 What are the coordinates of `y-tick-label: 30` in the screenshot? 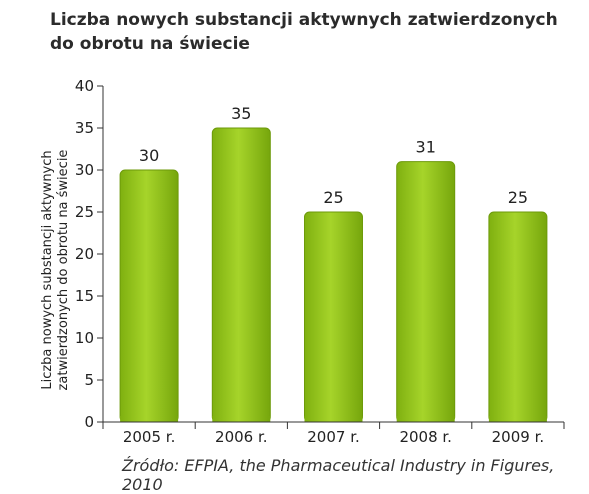 It's located at (84, 170).